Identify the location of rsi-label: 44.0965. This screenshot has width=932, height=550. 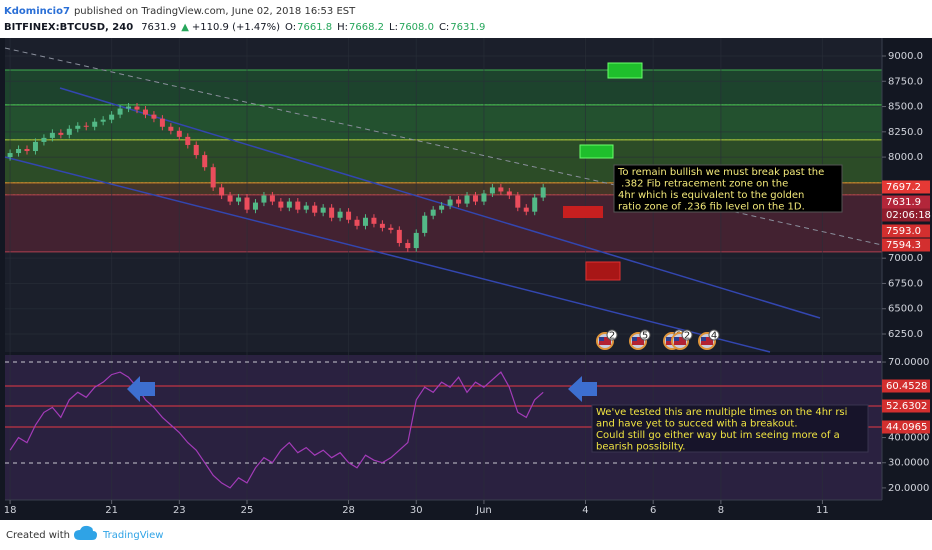
(906, 427).